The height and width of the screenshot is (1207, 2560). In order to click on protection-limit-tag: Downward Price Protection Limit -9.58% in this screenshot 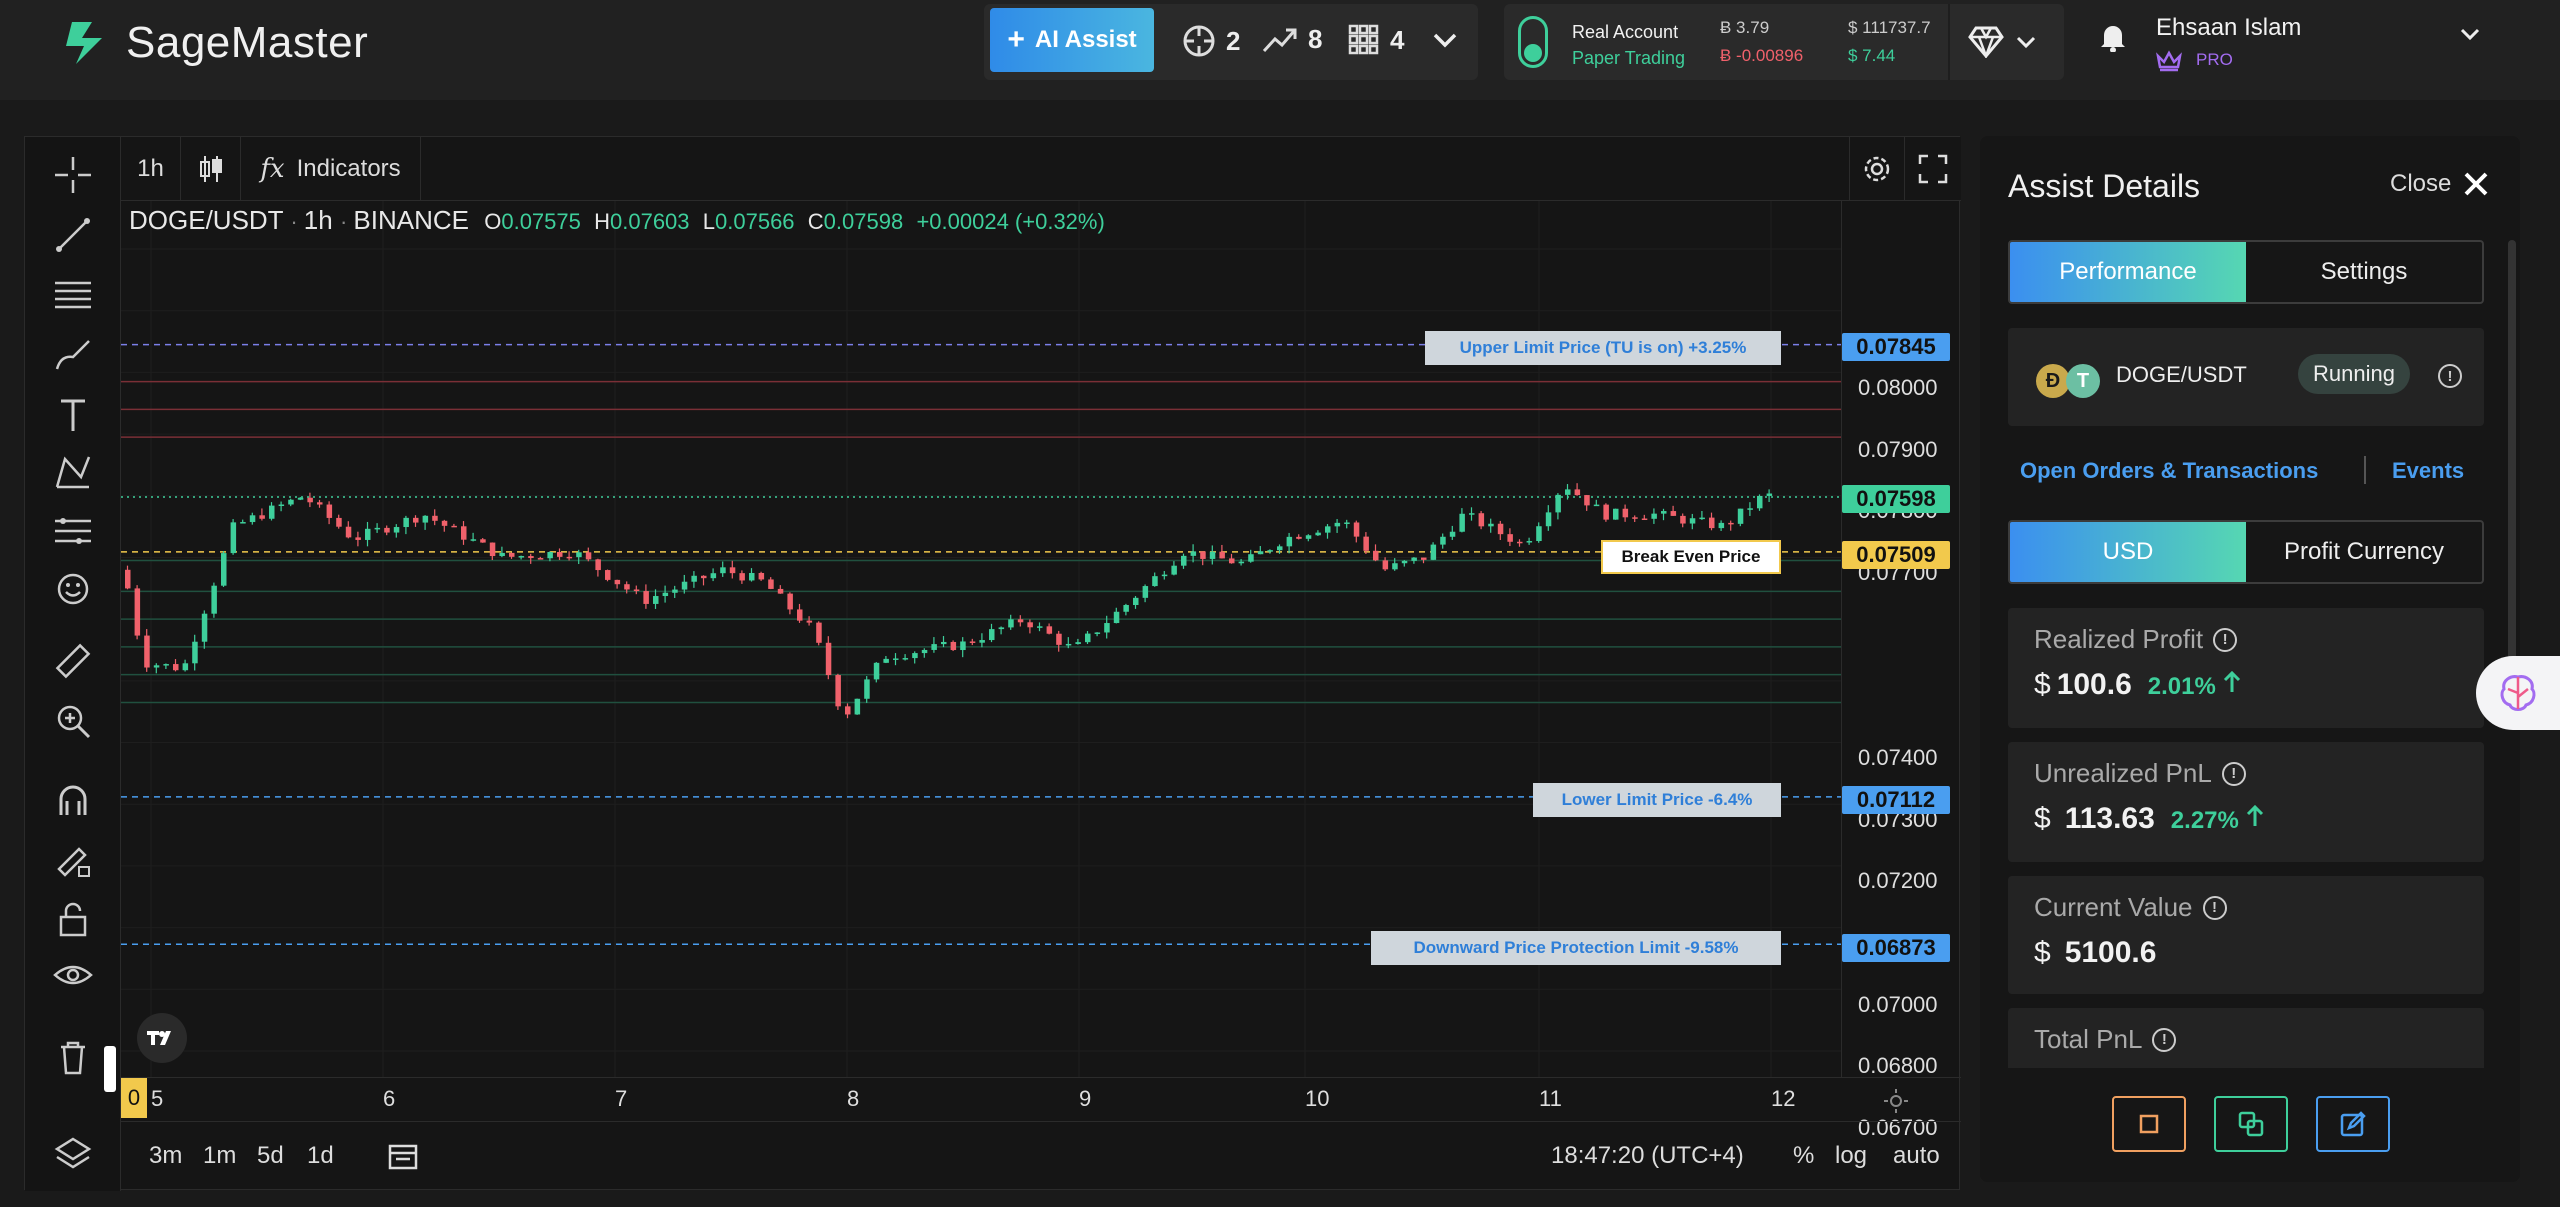, I will do `click(1576, 948)`.